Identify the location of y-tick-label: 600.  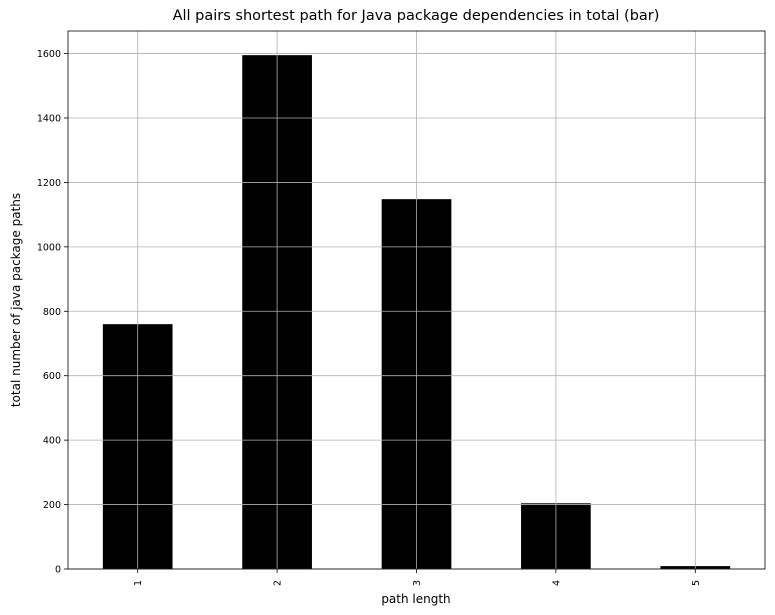
(52, 376).